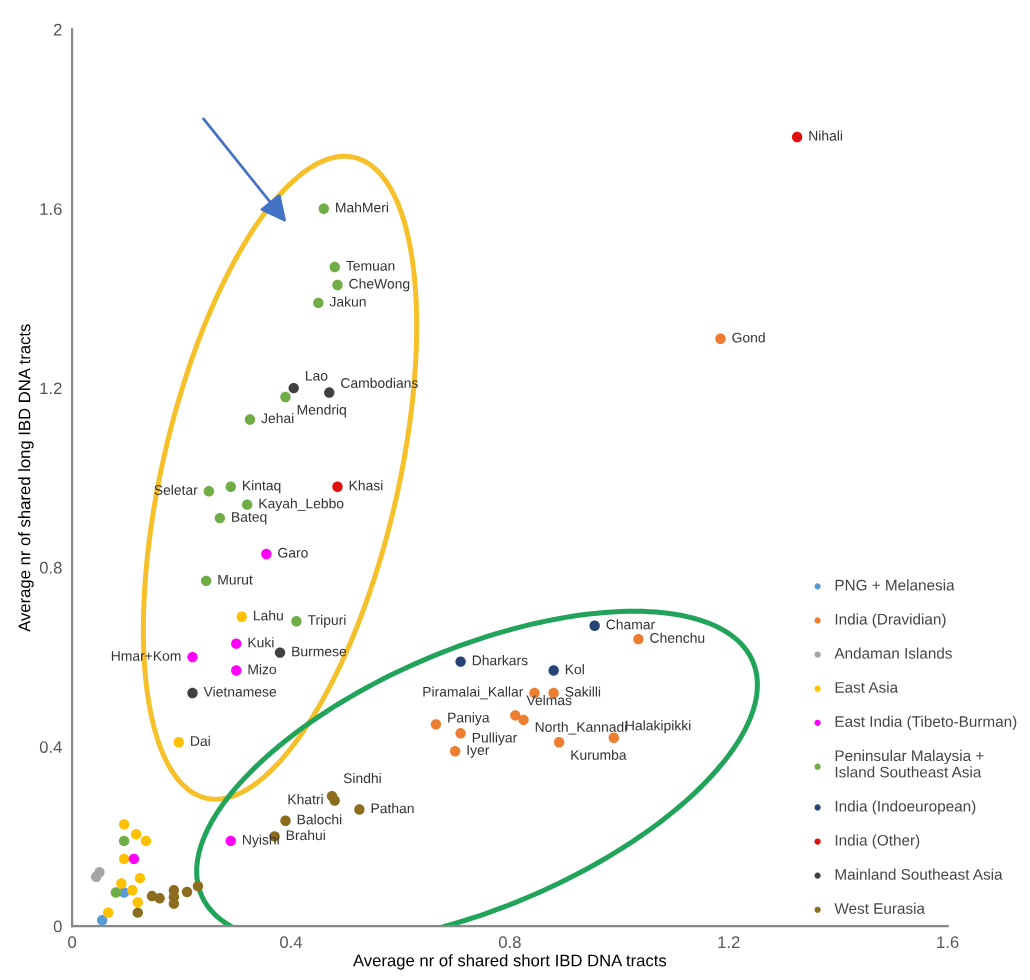  What do you see at coordinates (26, 478) in the screenshot?
I see `y-axis-title: Average nr of shared long IBD DNA tracts` at bounding box center [26, 478].